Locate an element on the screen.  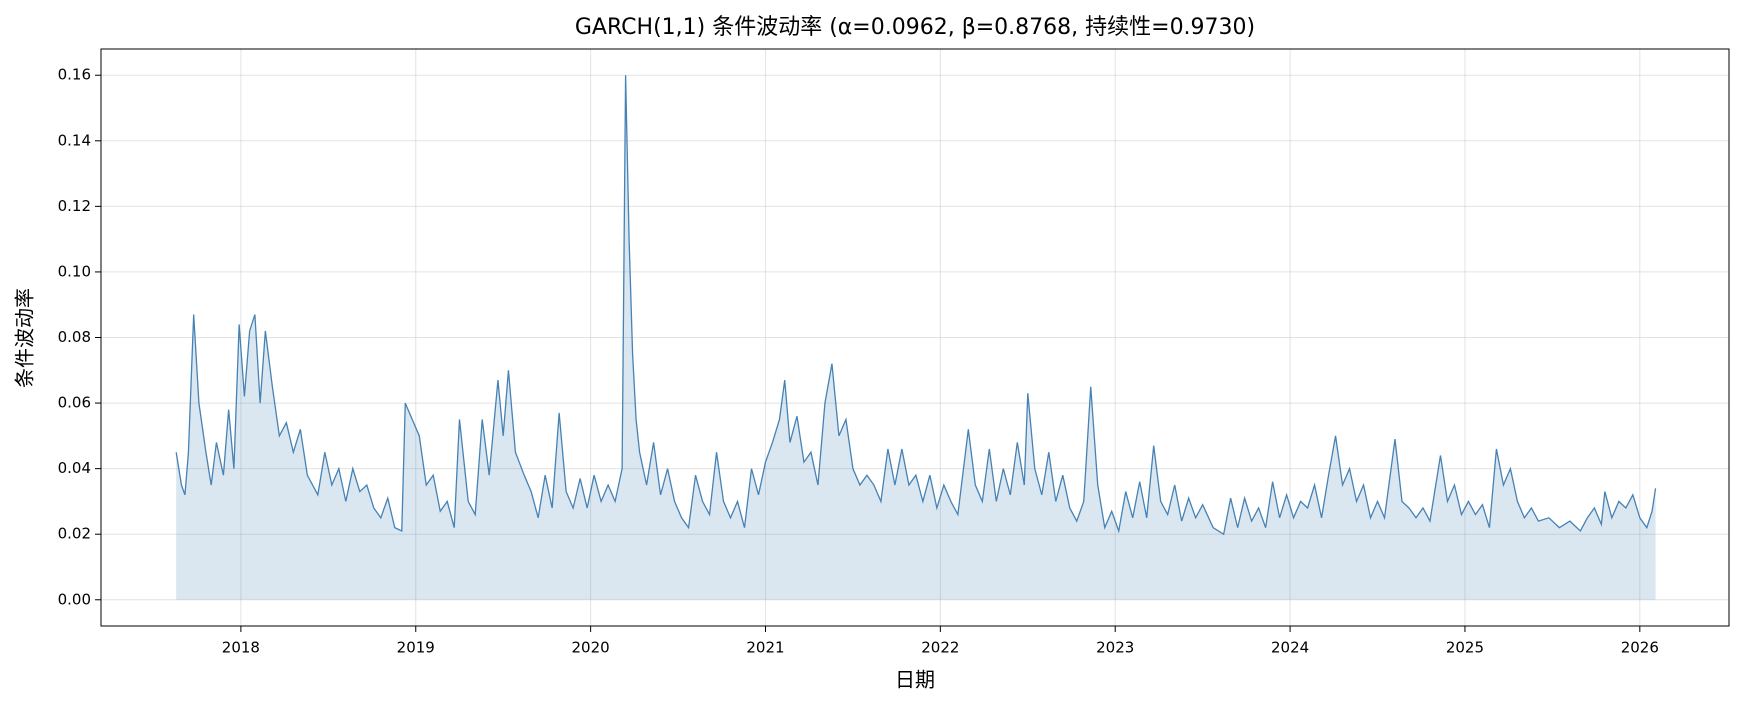
x-tick-label: 2025 is located at coordinates (1465, 648).